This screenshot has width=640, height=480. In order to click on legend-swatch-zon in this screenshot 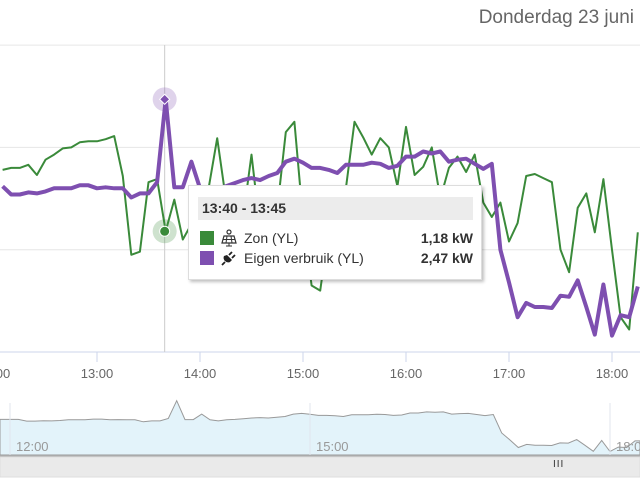, I will do `click(207, 238)`.